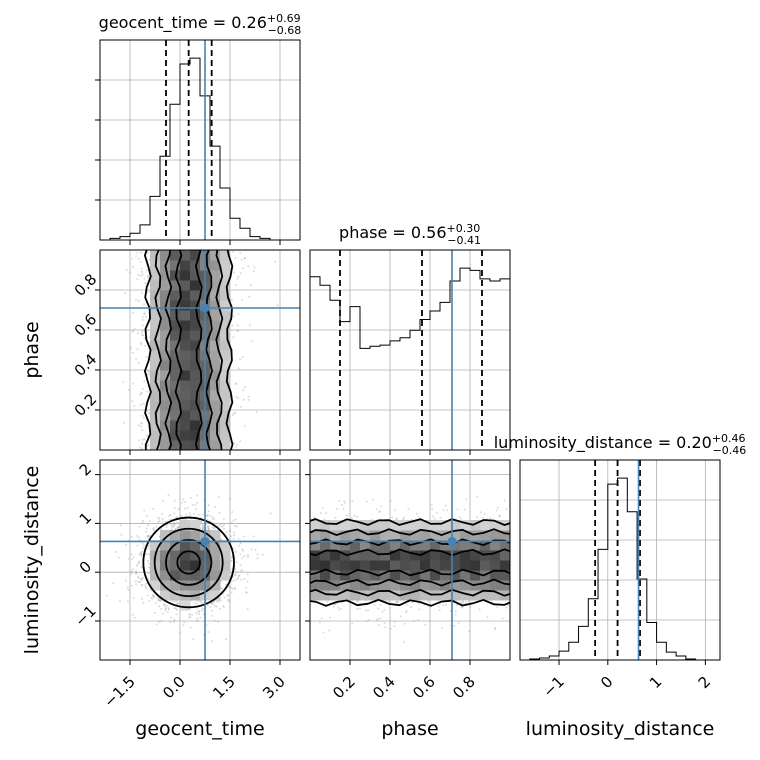 This screenshot has height=760, width=760. I want to click on xtick-label-luminosity_distance-1: 0, so click(606, 682).